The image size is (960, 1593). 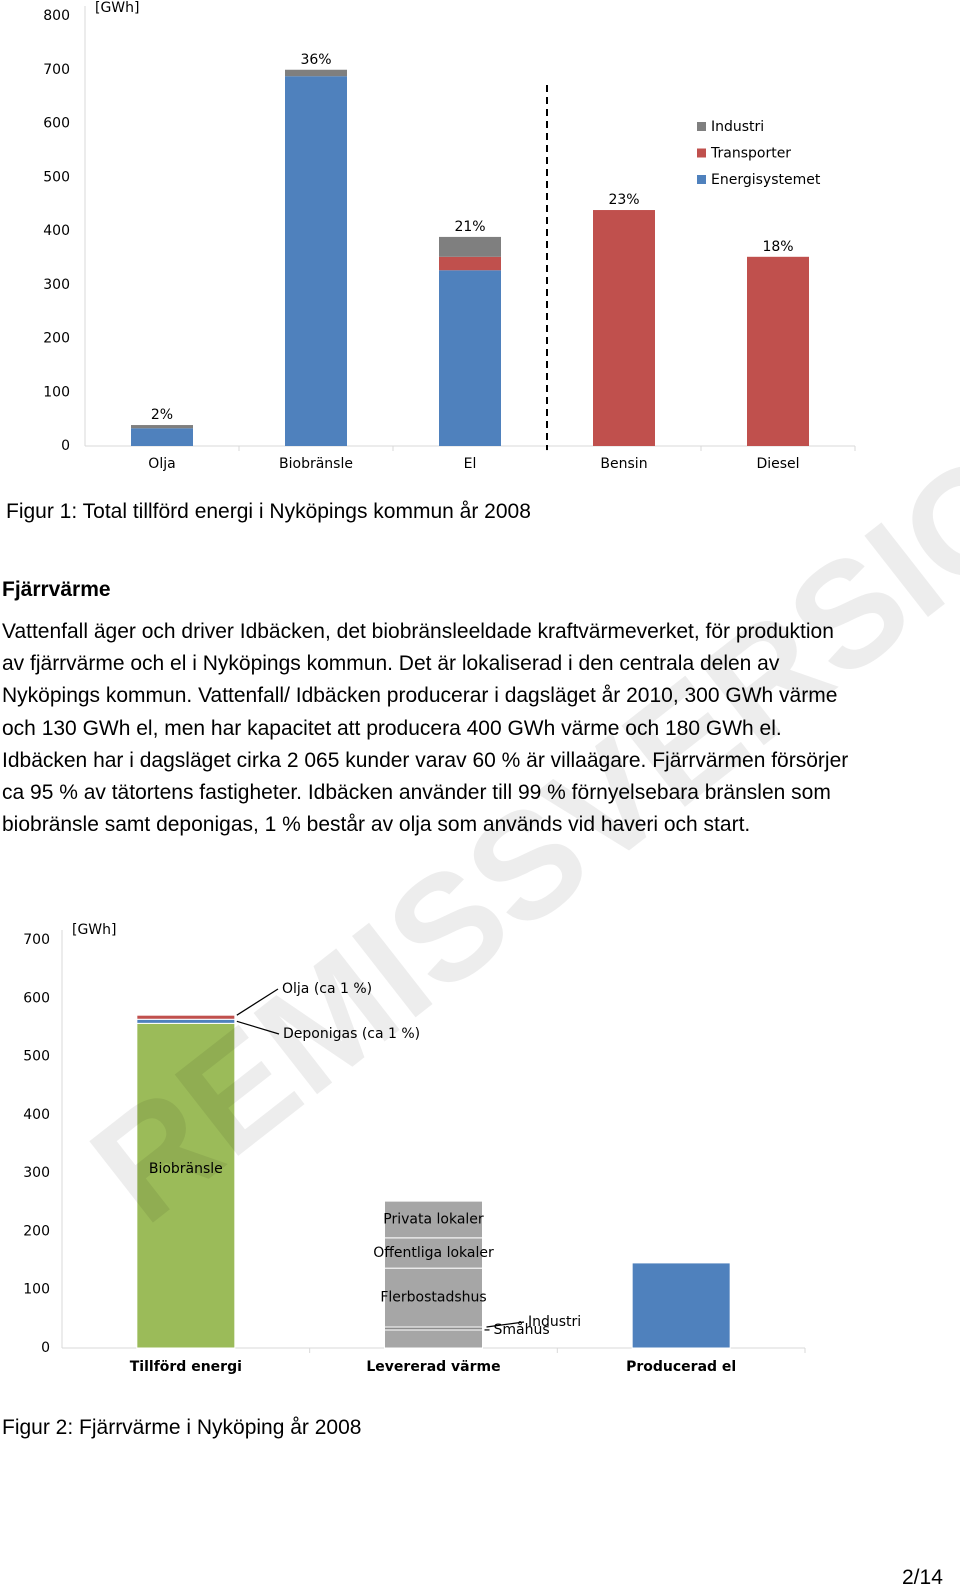 I want to click on callout-label: Industri, so click(x=554, y=1322).